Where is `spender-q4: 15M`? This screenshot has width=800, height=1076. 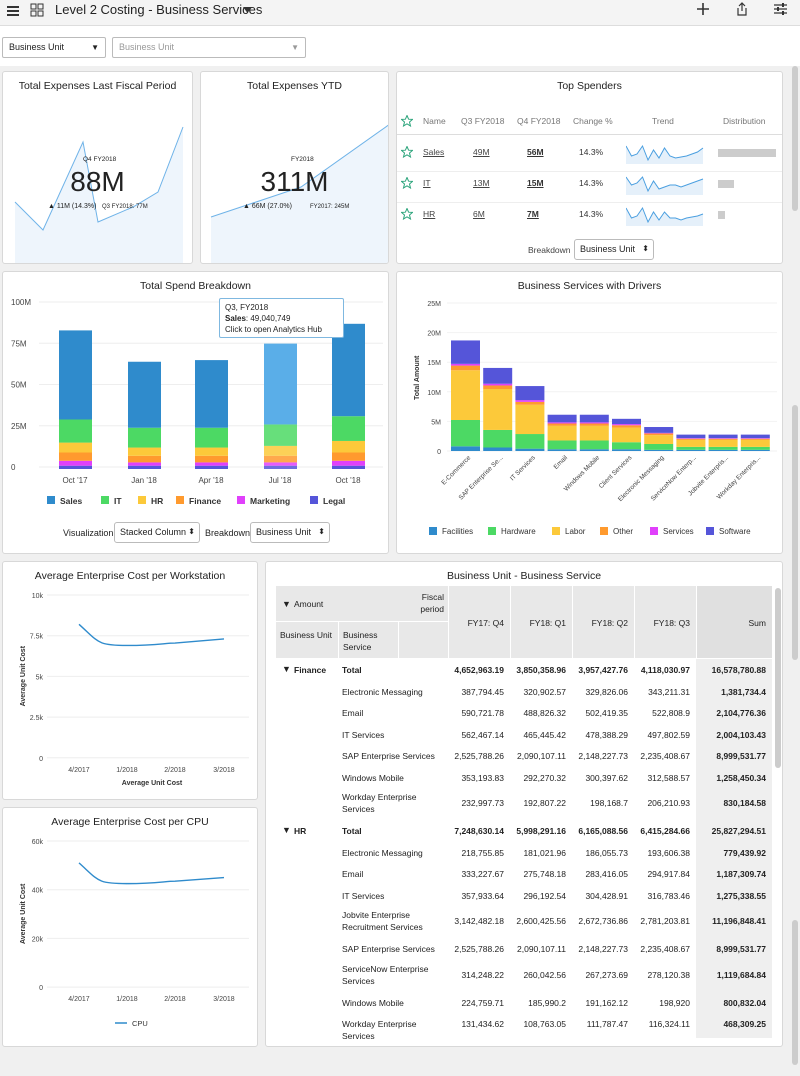 spender-q4: 15M is located at coordinates (535, 183).